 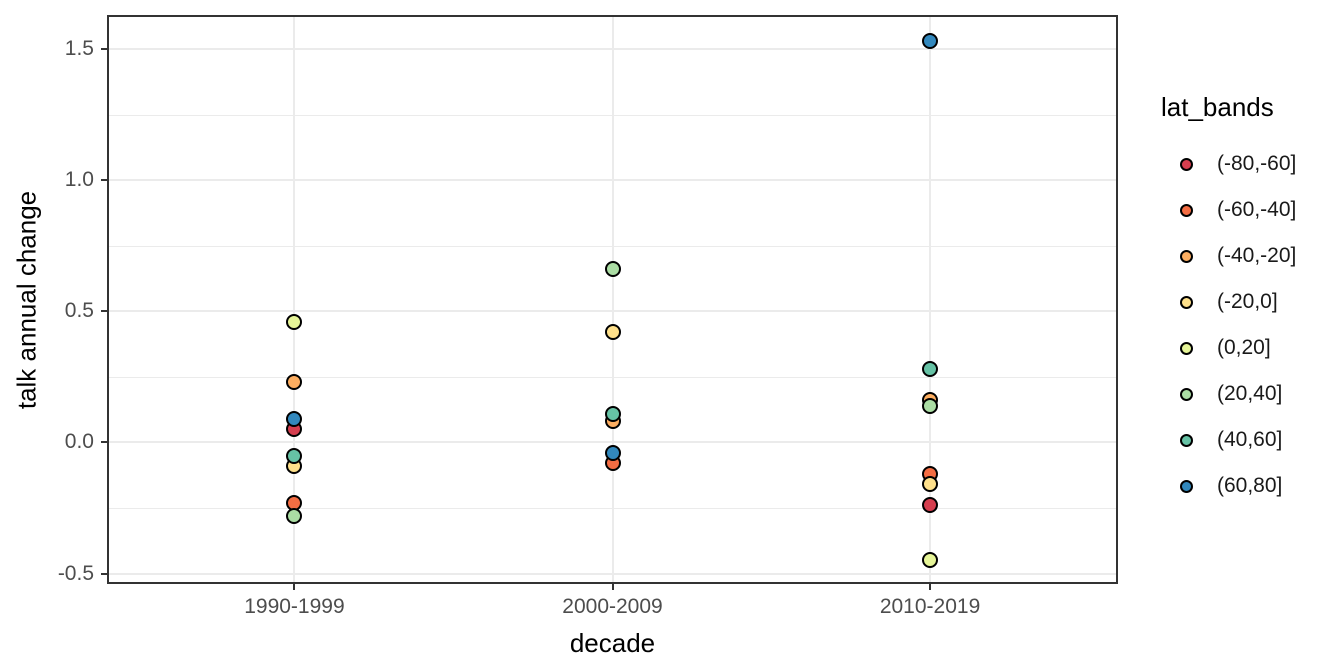 What do you see at coordinates (1244, 347) in the screenshot?
I see `legend-label: (0,20]` at bounding box center [1244, 347].